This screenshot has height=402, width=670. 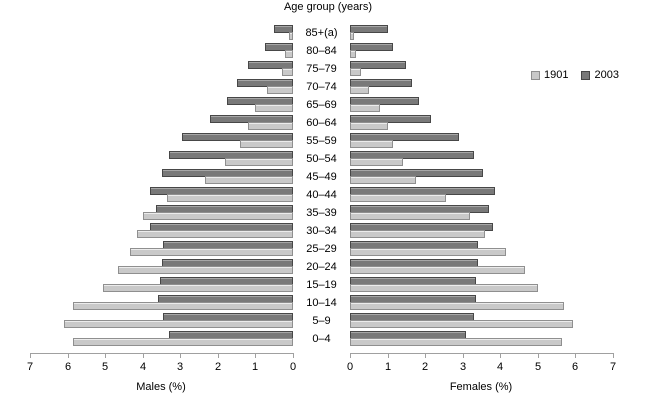 I want to click on bar-male-2003-55–59, so click(x=237, y=137).